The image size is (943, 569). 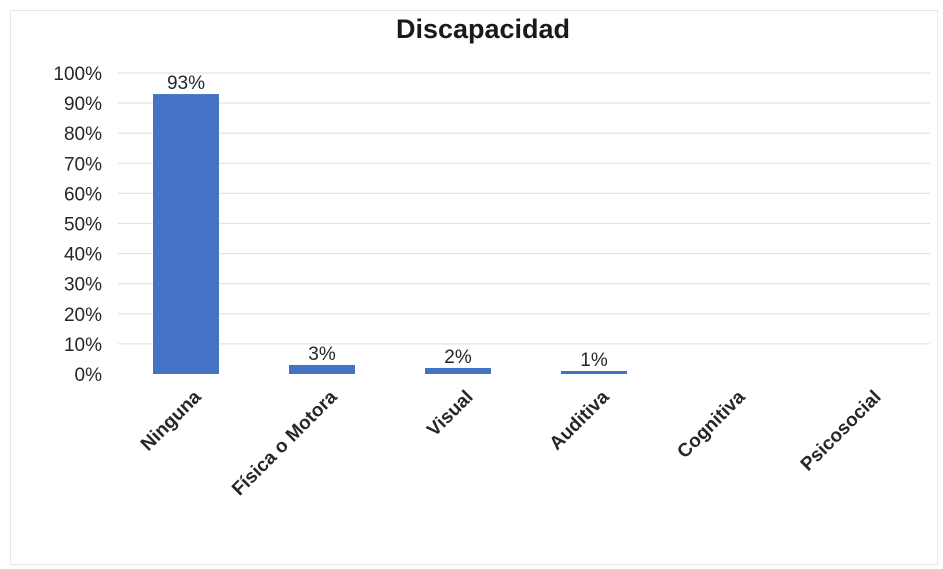 I want to click on y-tick-label: 0%, so click(x=89, y=375).